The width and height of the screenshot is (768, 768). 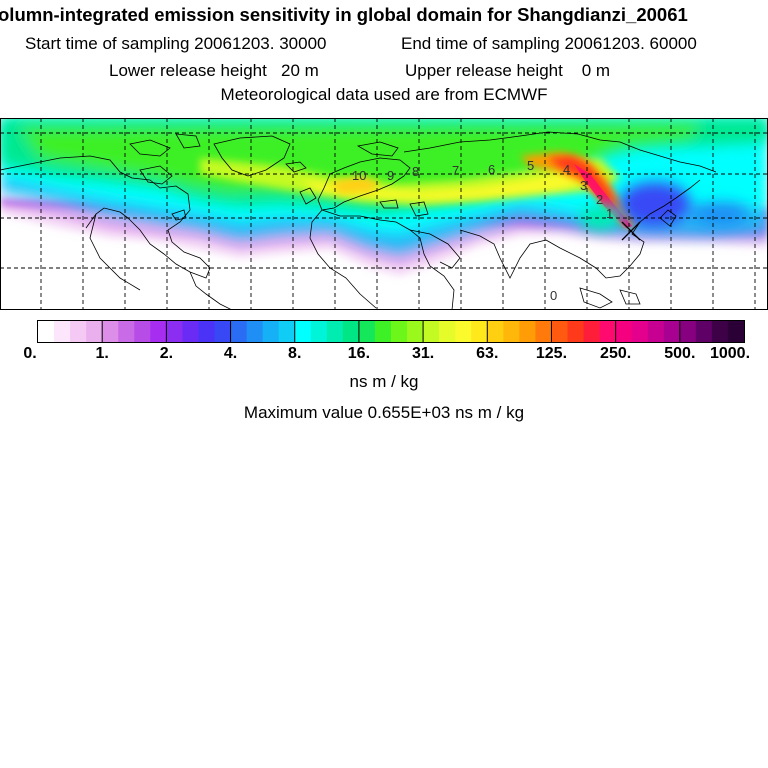 What do you see at coordinates (359, 175) in the screenshot?
I see `day-marker-10: 10` at bounding box center [359, 175].